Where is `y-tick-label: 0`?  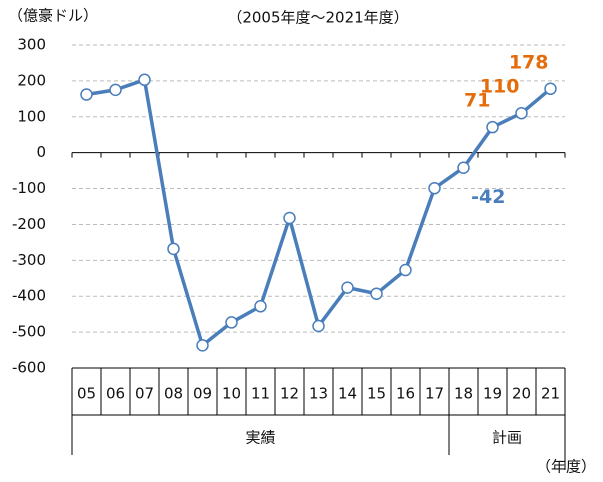
y-tick-label: 0 is located at coordinates (41, 152).